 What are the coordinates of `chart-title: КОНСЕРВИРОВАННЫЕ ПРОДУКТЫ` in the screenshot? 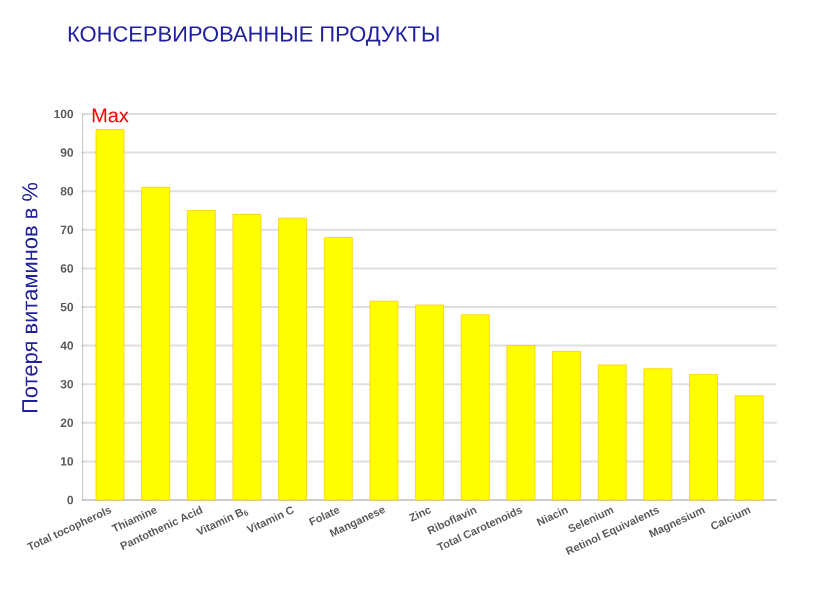 It's located at (253, 36).